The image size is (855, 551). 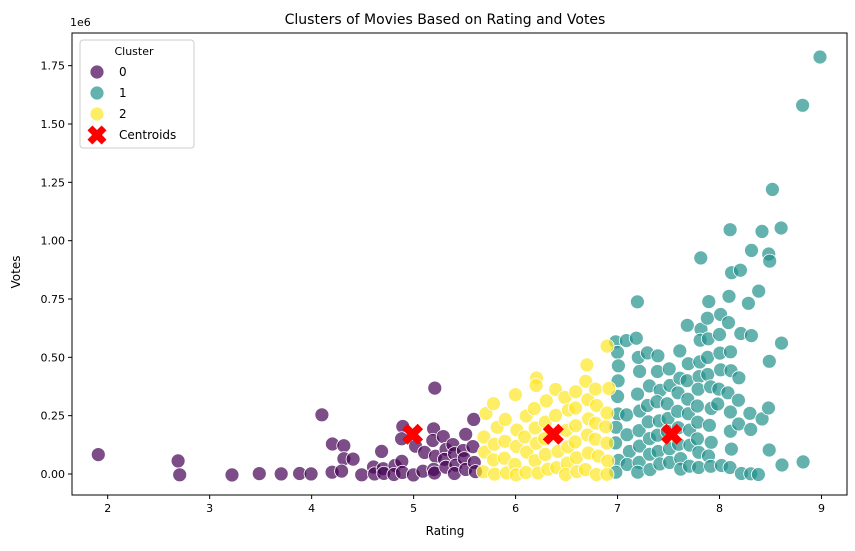 What do you see at coordinates (53, 66) in the screenshot?
I see `y-tick-label: 1.75` at bounding box center [53, 66].